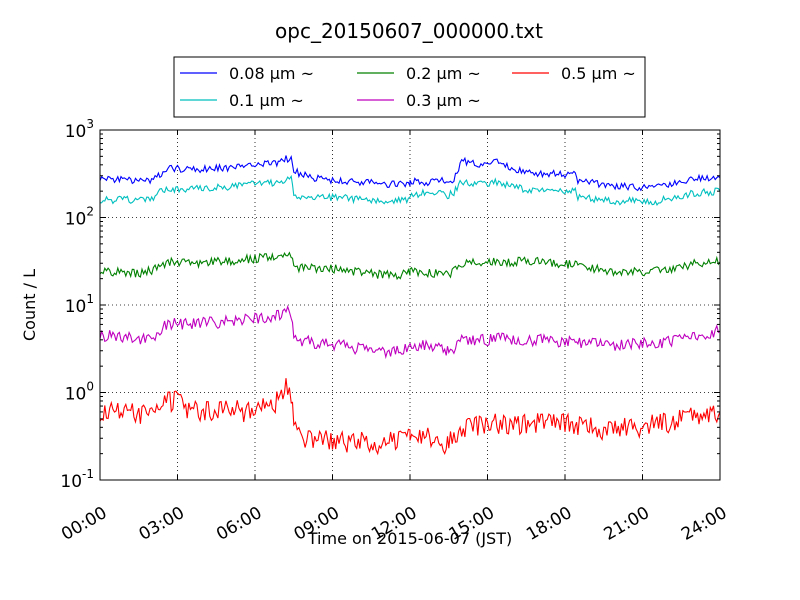 Image resolution: width=800 pixels, height=600 pixels. What do you see at coordinates (29, 305) in the screenshot?
I see `y-axis-label: Count / L` at bounding box center [29, 305].